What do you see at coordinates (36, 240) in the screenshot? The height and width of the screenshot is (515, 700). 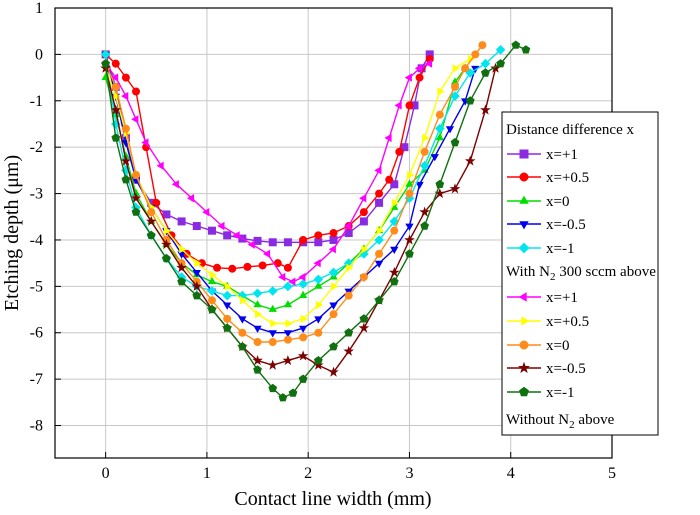 I see `y-tick-label: -4` at bounding box center [36, 240].